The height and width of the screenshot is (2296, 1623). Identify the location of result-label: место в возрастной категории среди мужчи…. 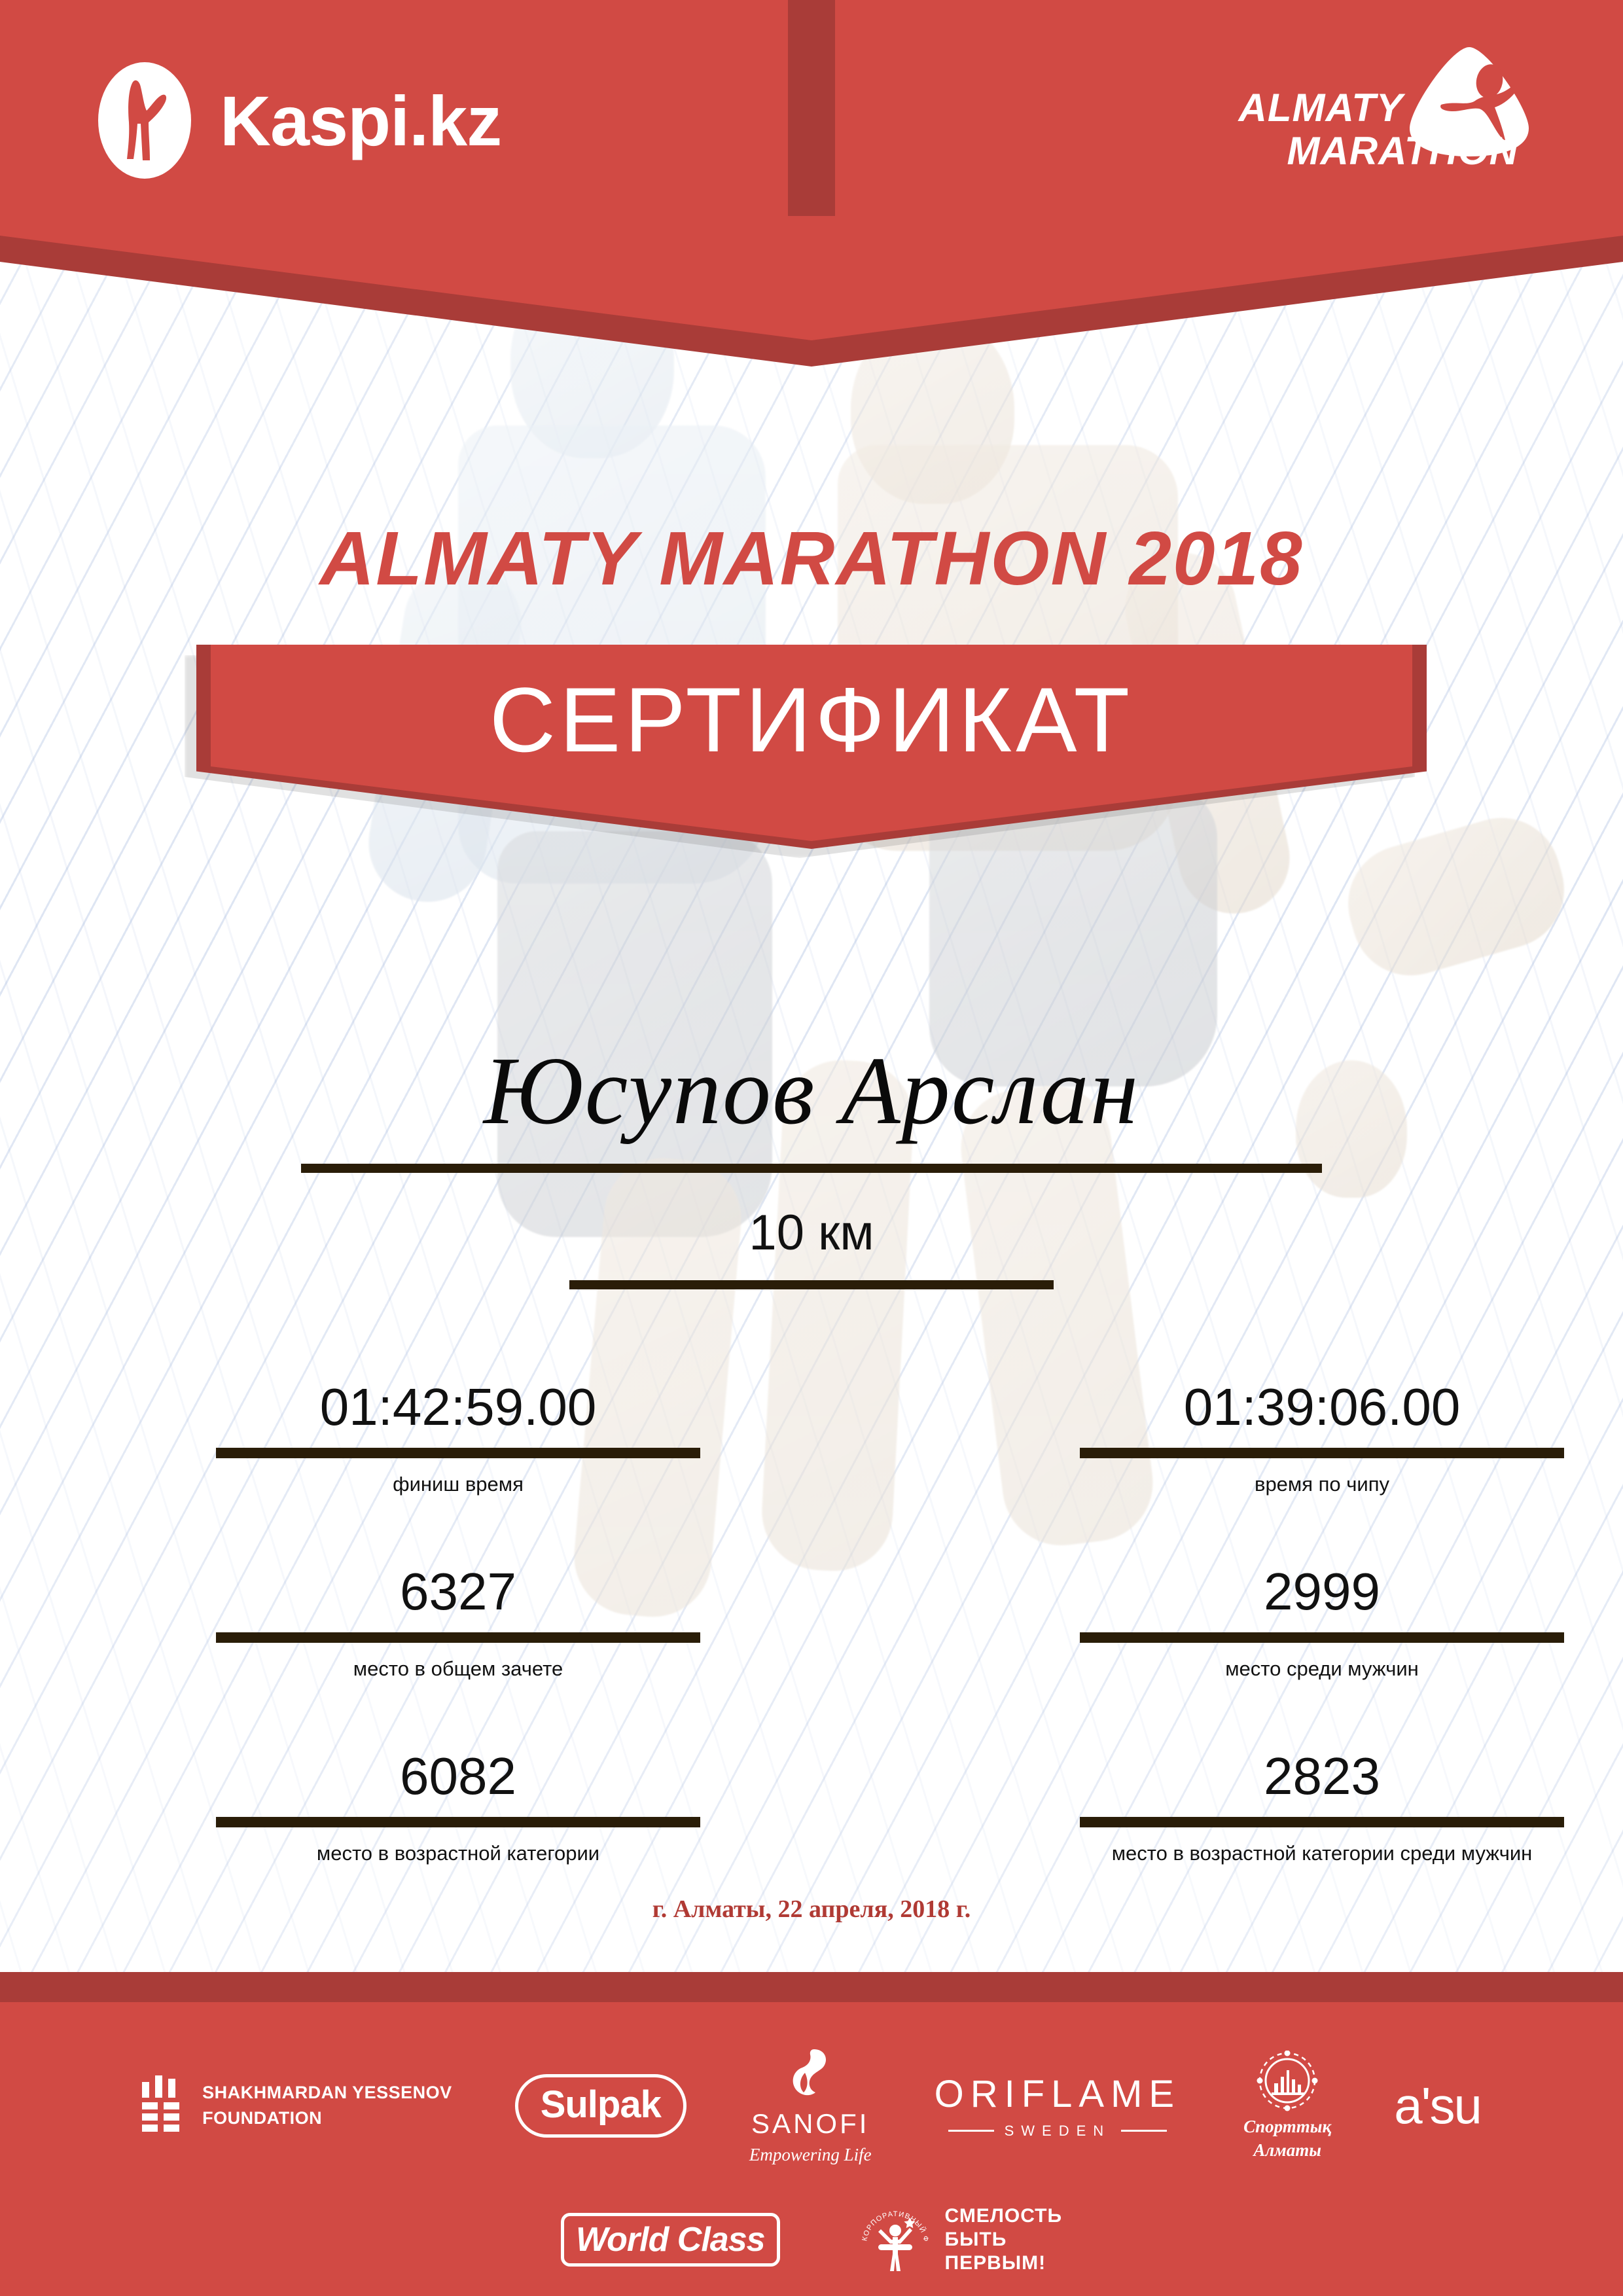
(1322, 1853).